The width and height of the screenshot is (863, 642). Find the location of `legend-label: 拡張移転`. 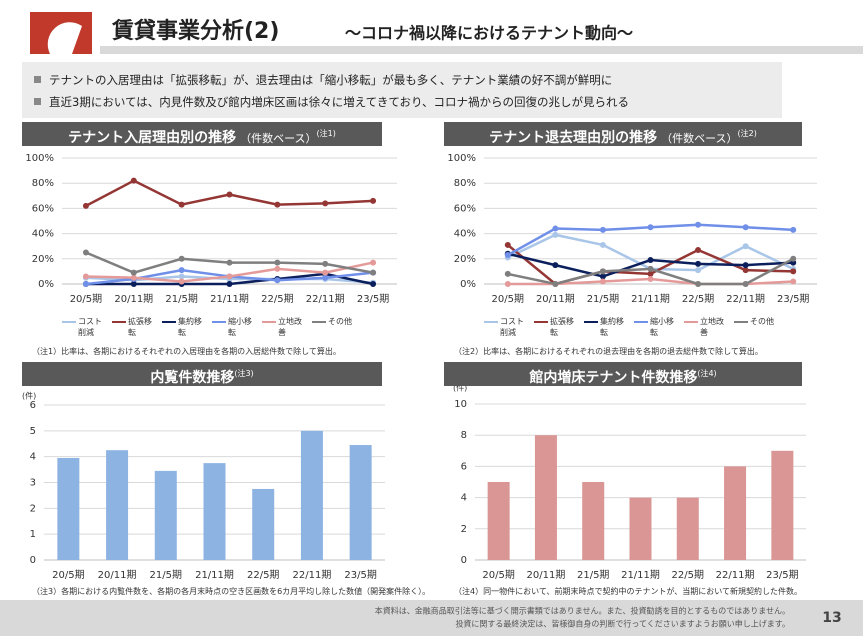

legend-label: 拡張移転 is located at coordinates (140, 327).